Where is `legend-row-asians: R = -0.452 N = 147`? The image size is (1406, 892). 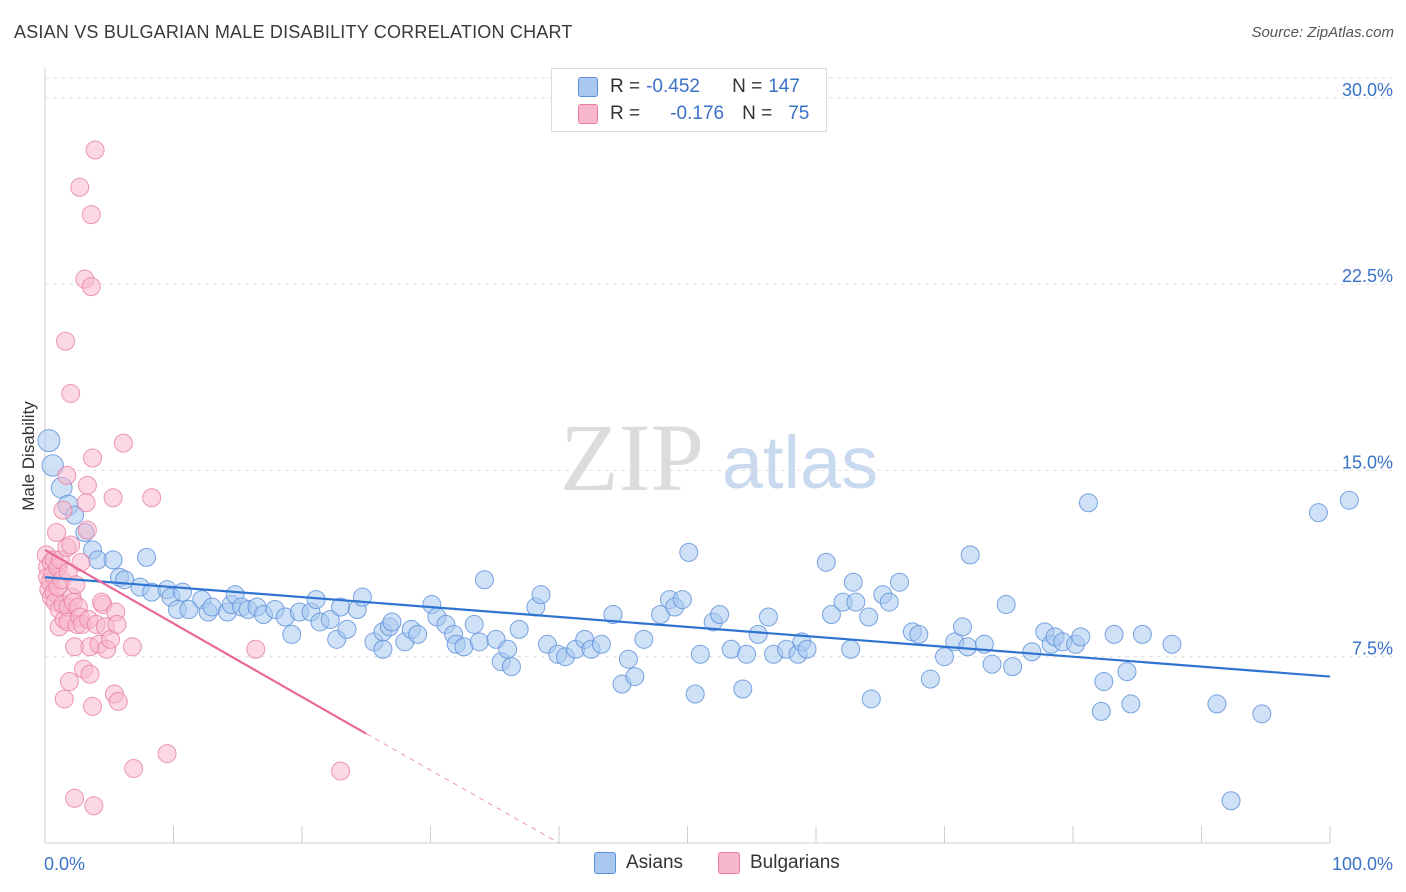
legend-row-asians: R = -0.452 N = 147 is located at coordinates (689, 87).